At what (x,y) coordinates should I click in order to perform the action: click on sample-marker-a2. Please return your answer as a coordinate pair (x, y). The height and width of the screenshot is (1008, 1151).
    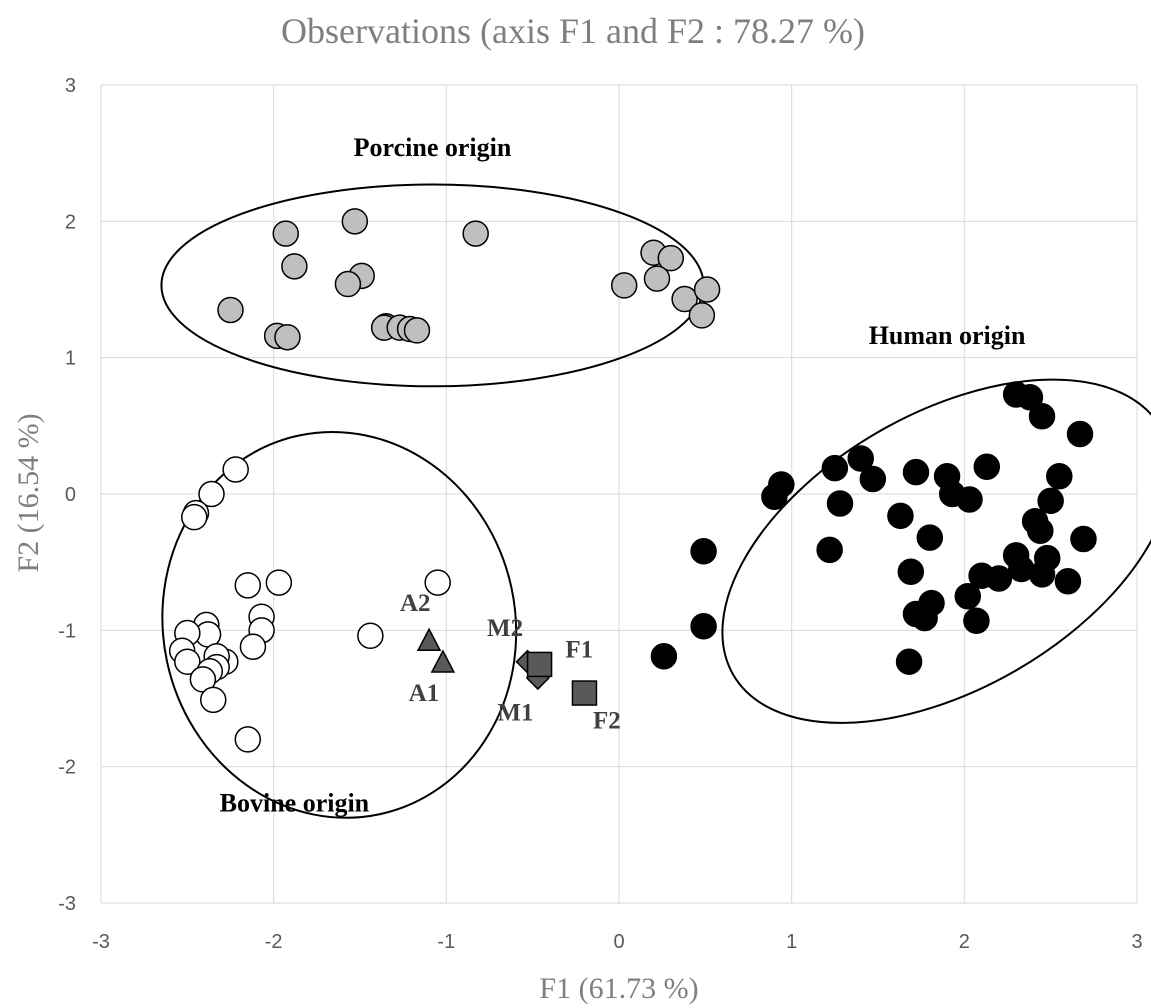
    Looking at the image, I should click on (429, 639).